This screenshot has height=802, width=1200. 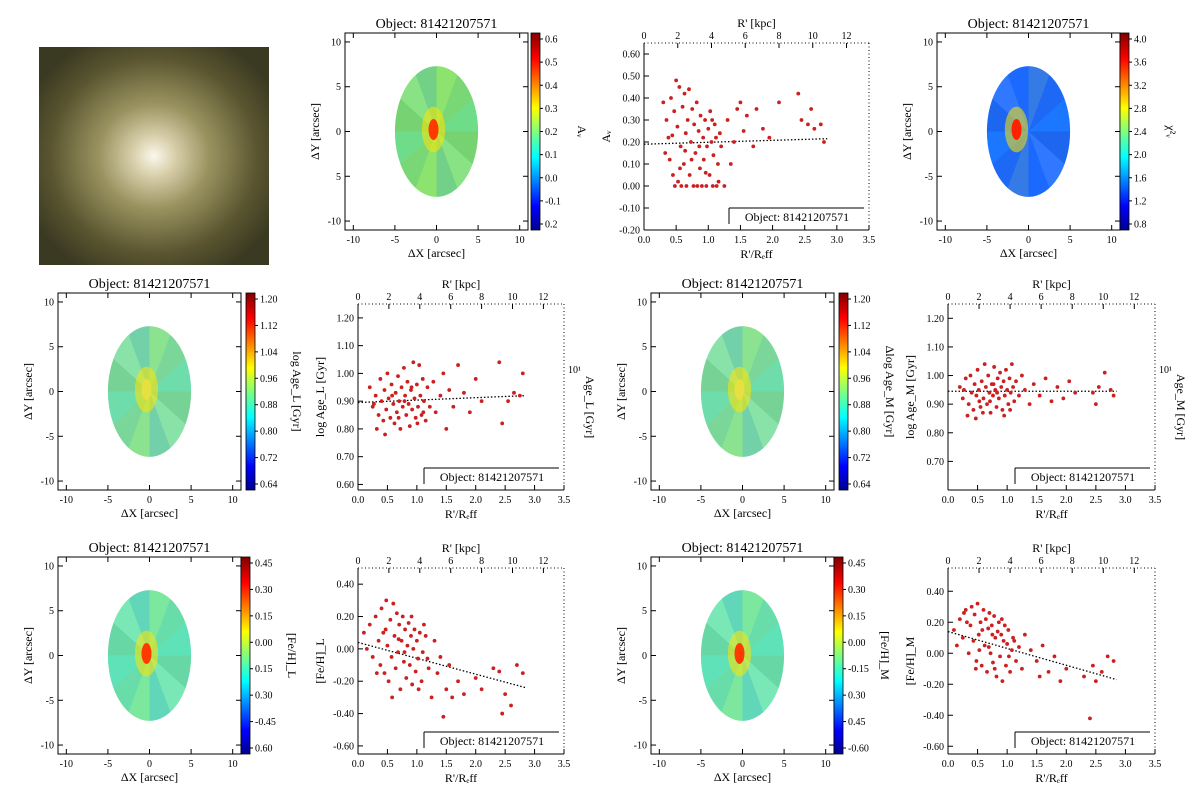 What do you see at coordinates (644, 347) in the screenshot?
I see `map-ytick-label: 5` at bounding box center [644, 347].